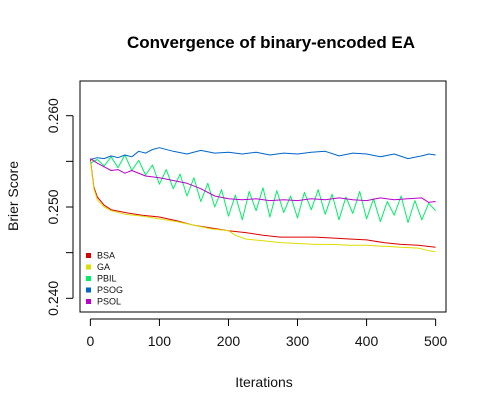 The height and width of the screenshot is (410, 492). I want to click on x-tick-label: 300, so click(298, 341).